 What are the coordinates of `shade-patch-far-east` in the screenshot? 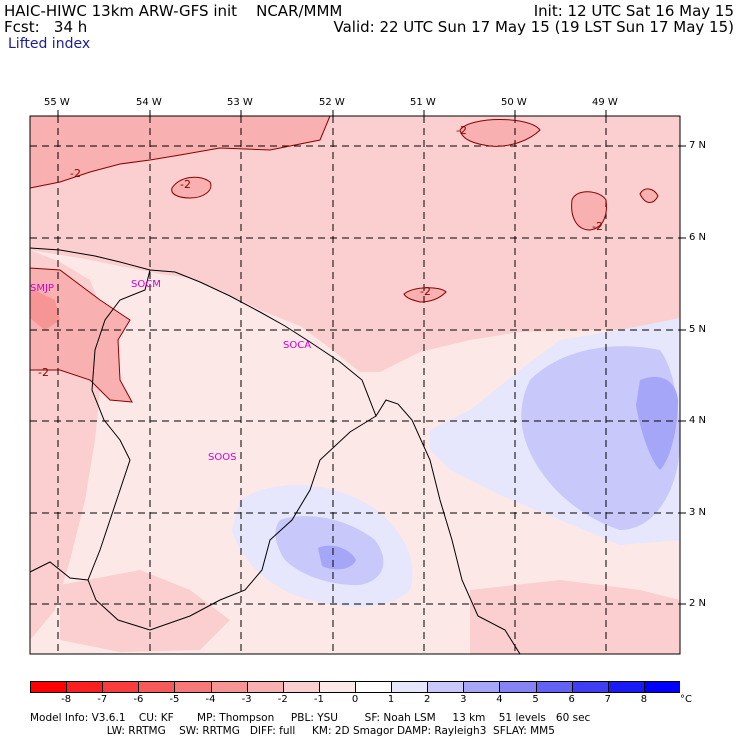 It's located at (649, 195).